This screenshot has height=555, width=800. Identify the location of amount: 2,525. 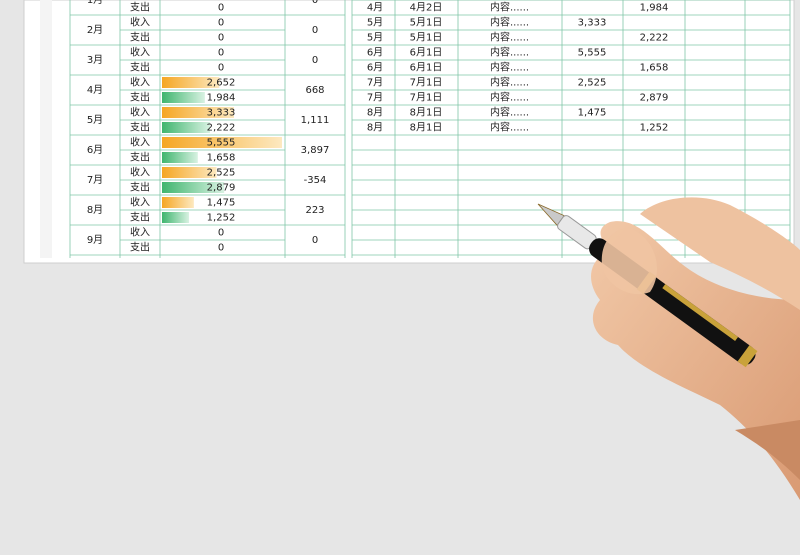
(221, 173).